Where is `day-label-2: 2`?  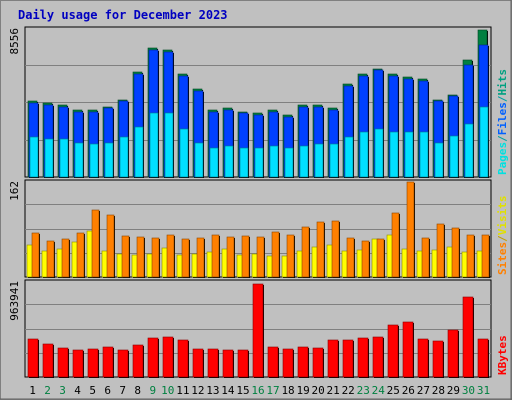
day-label-2: 2 is located at coordinates (47, 390).